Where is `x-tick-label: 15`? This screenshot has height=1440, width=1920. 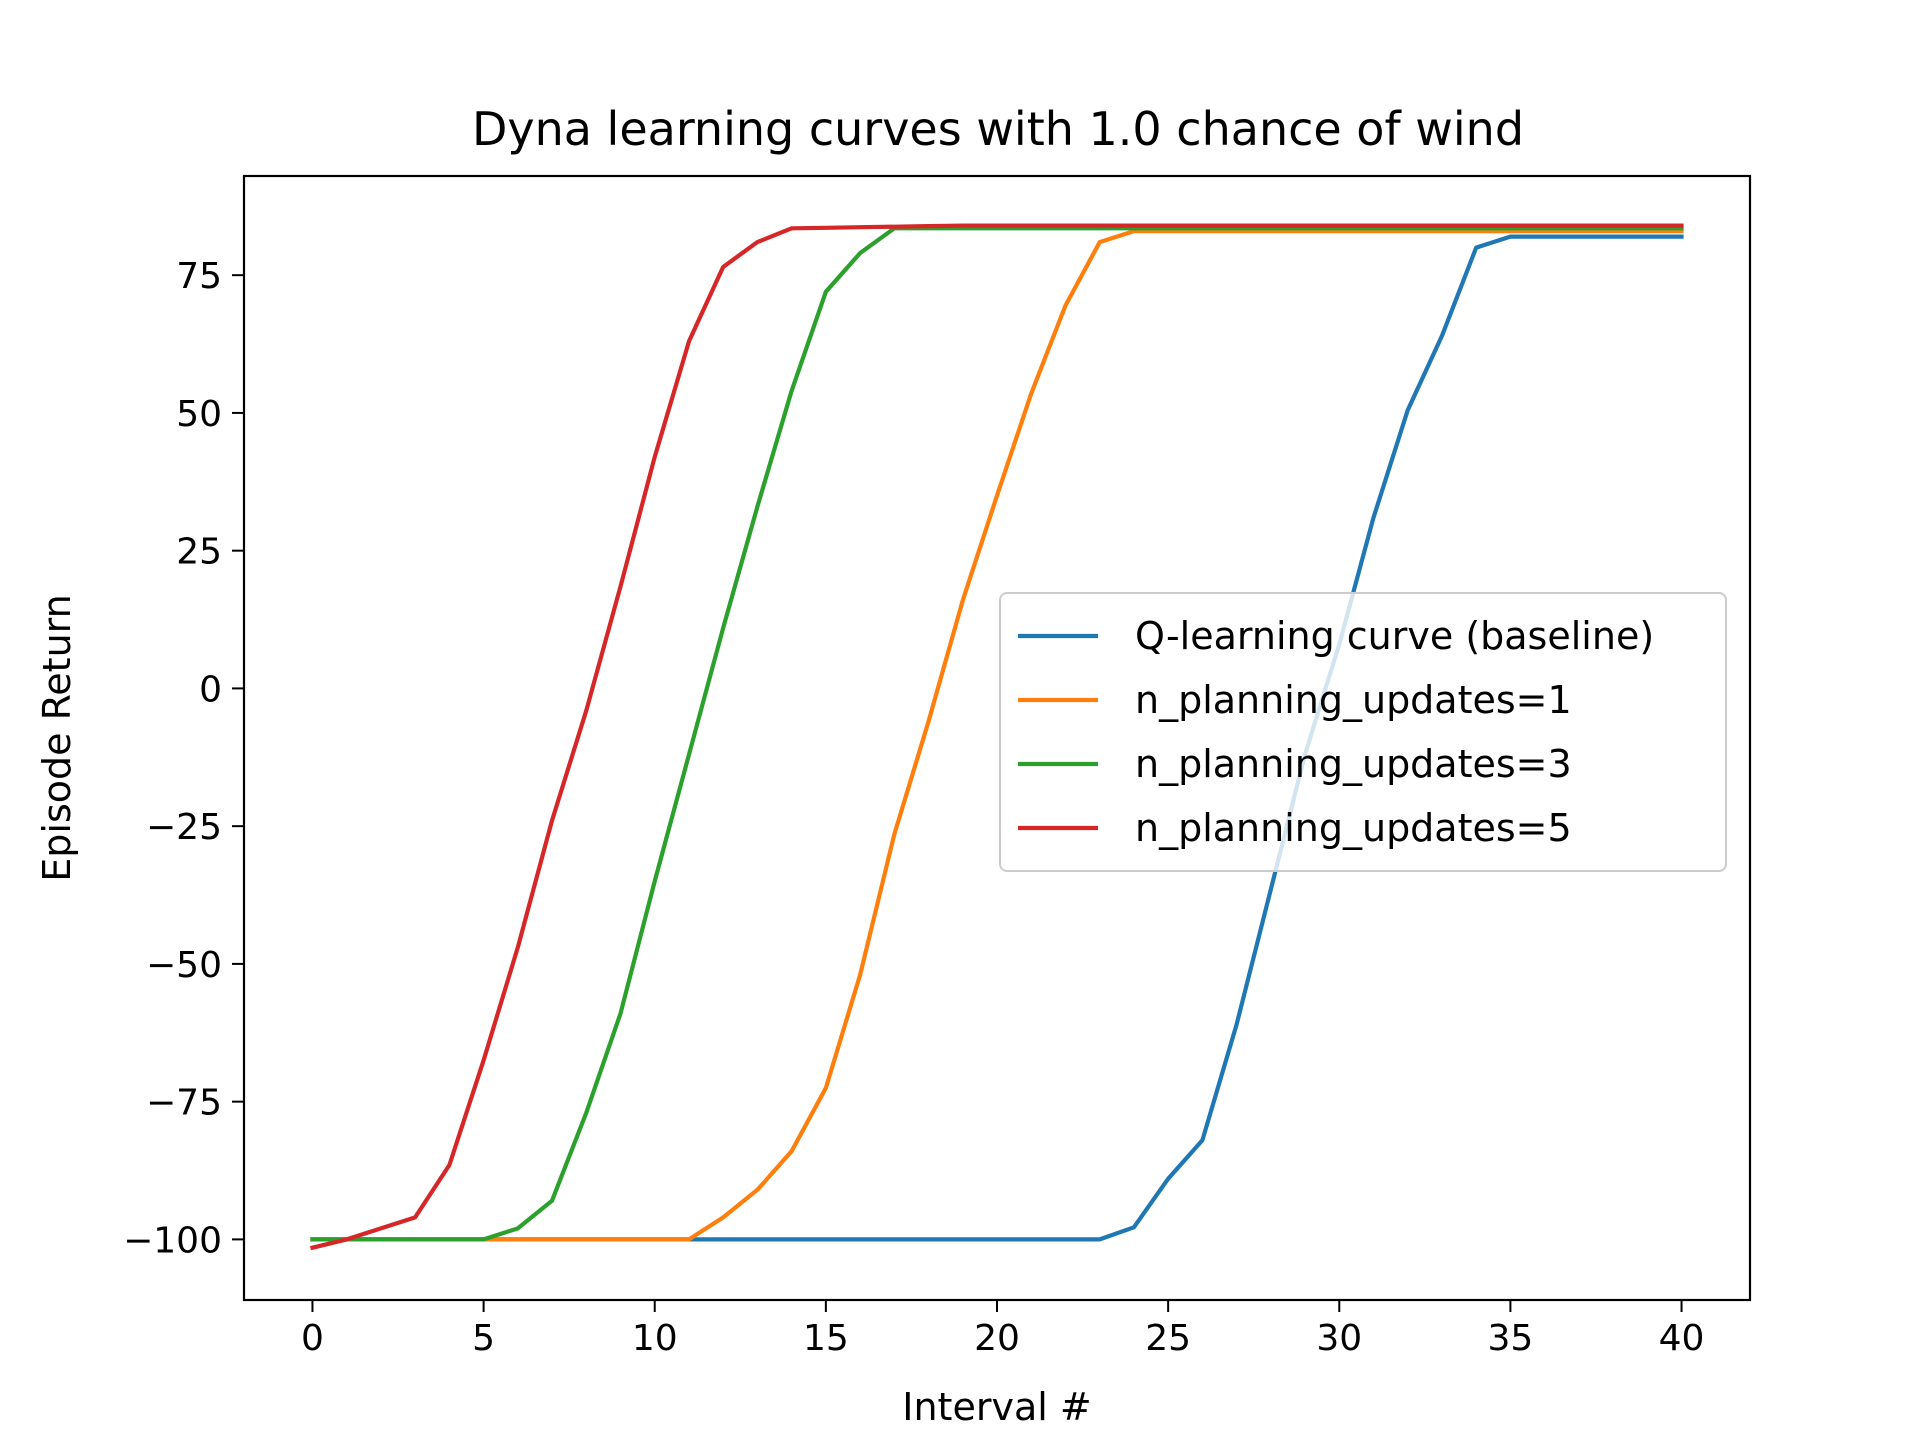
x-tick-label: 15 is located at coordinates (826, 1338).